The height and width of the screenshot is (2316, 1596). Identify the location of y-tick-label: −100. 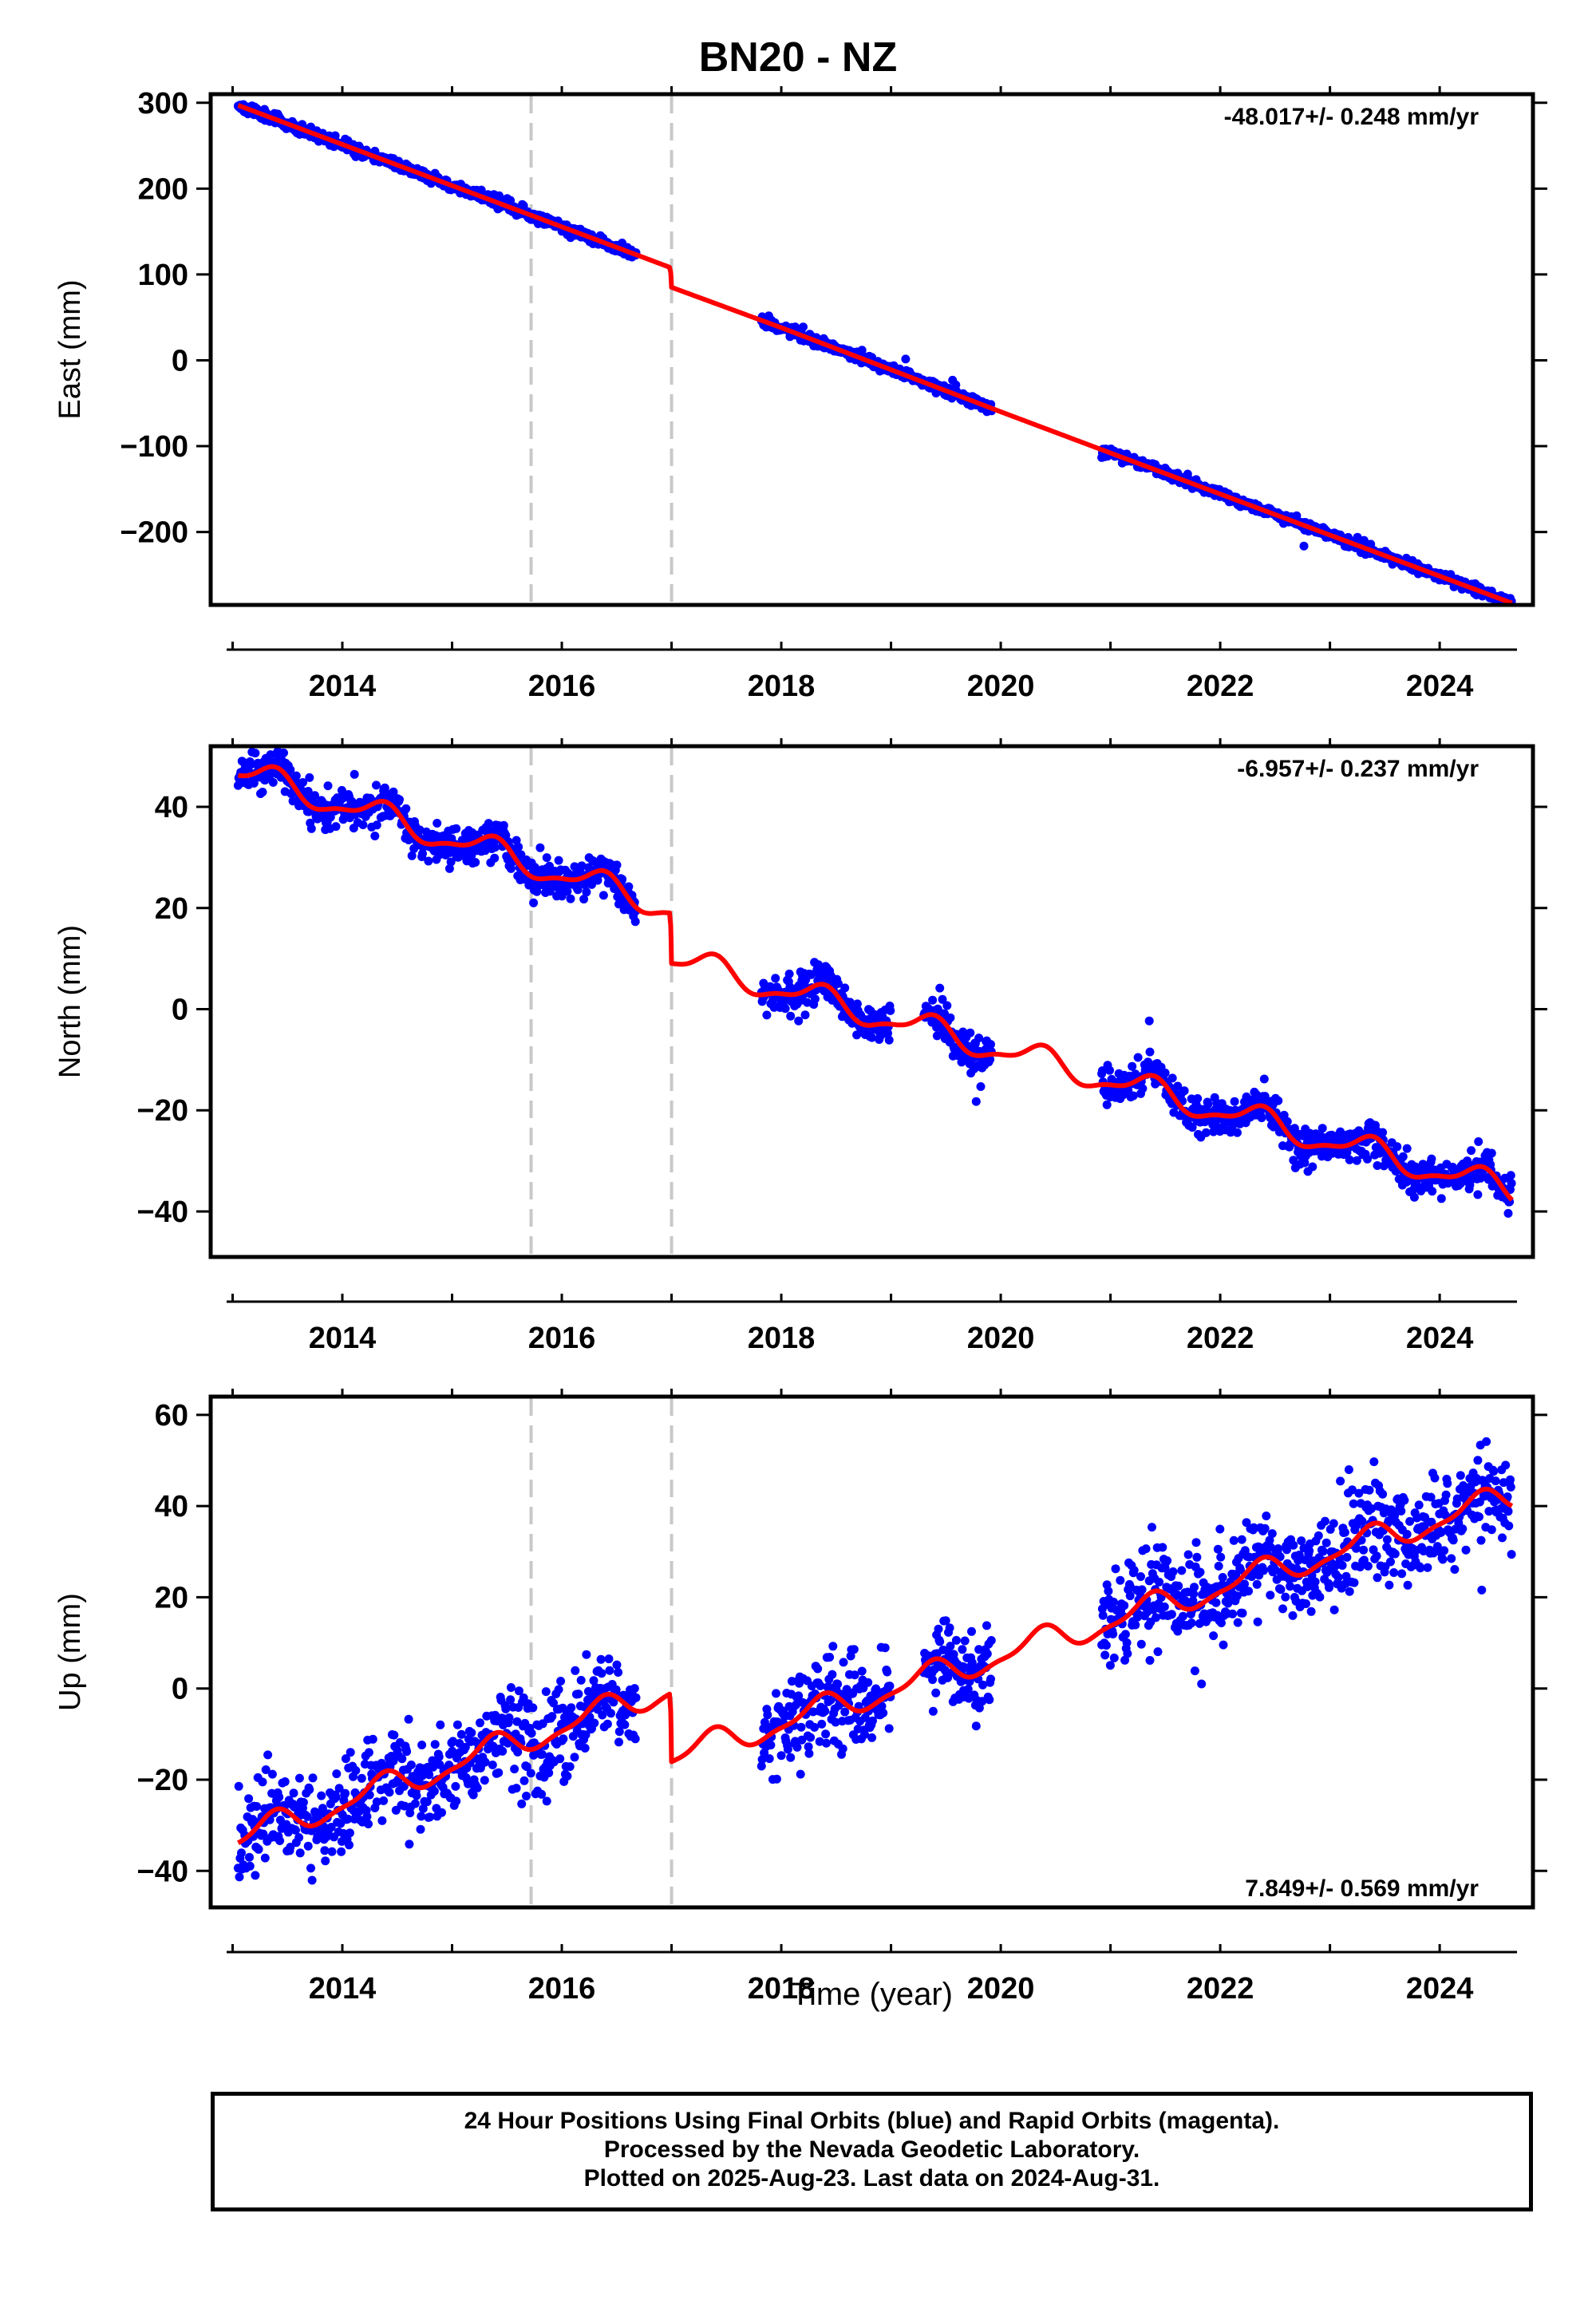
(154, 447).